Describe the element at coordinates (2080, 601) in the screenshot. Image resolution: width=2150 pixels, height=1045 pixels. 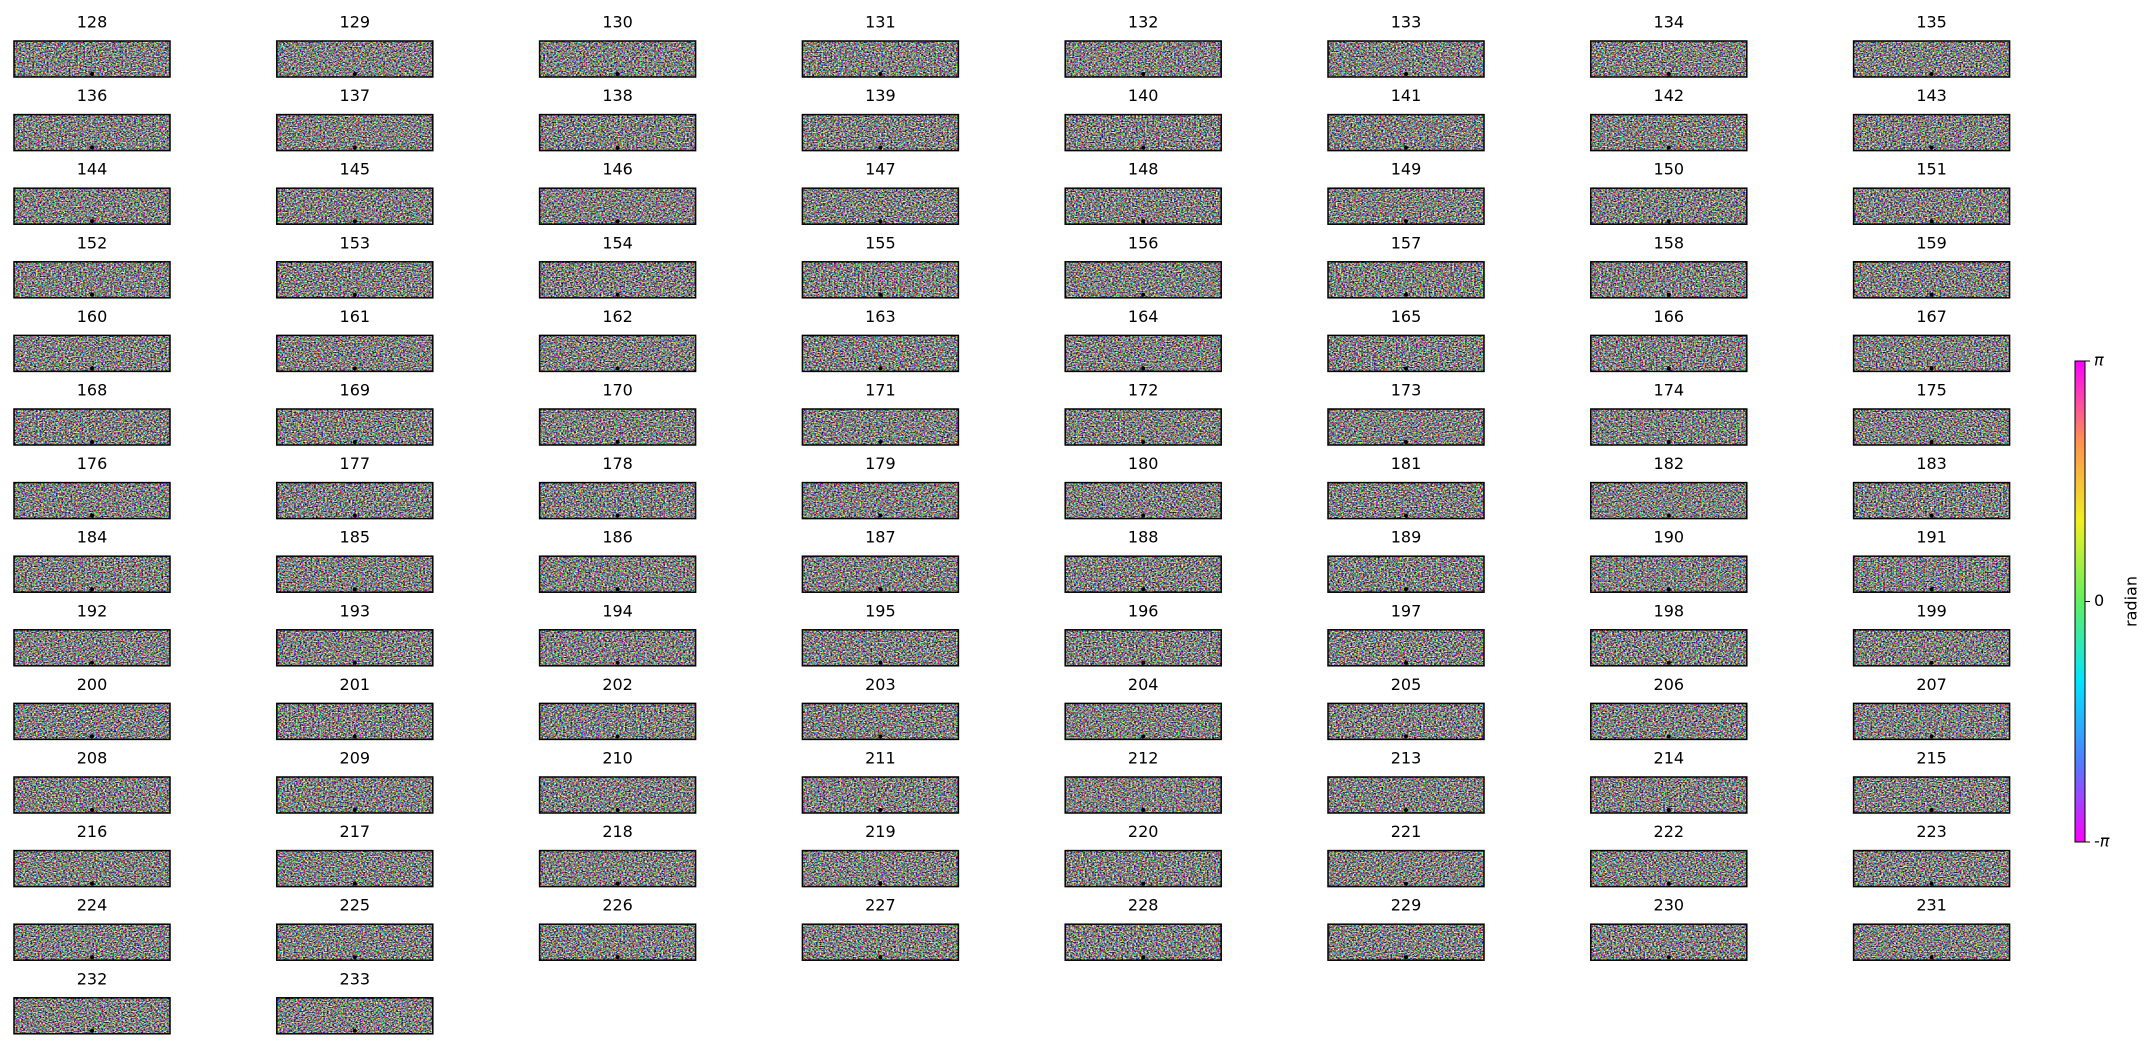
I see `colorbar` at that location.